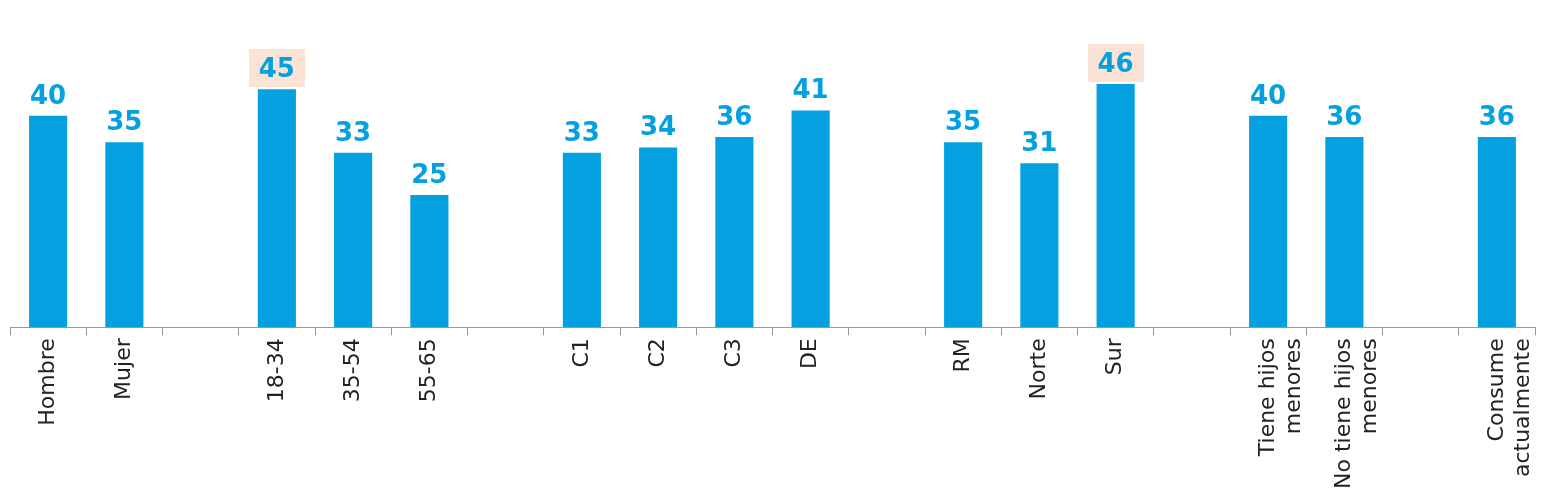  Describe the element at coordinates (809, 354) in the screenshot. I see `x-tick-label: DE` at that location.